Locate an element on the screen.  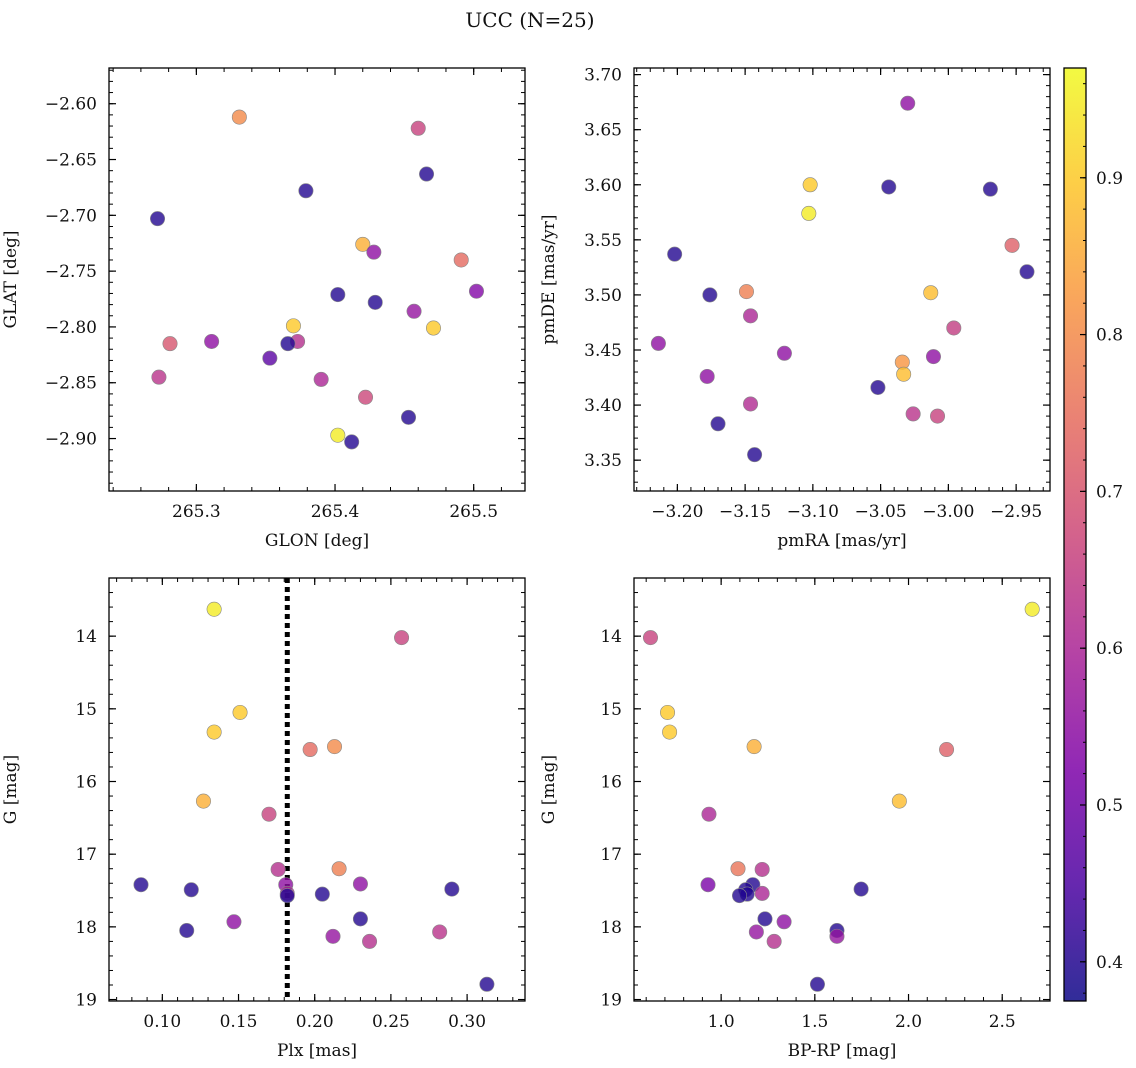
x-tick-label: 0.15 is located at coordinates (239, 1022).